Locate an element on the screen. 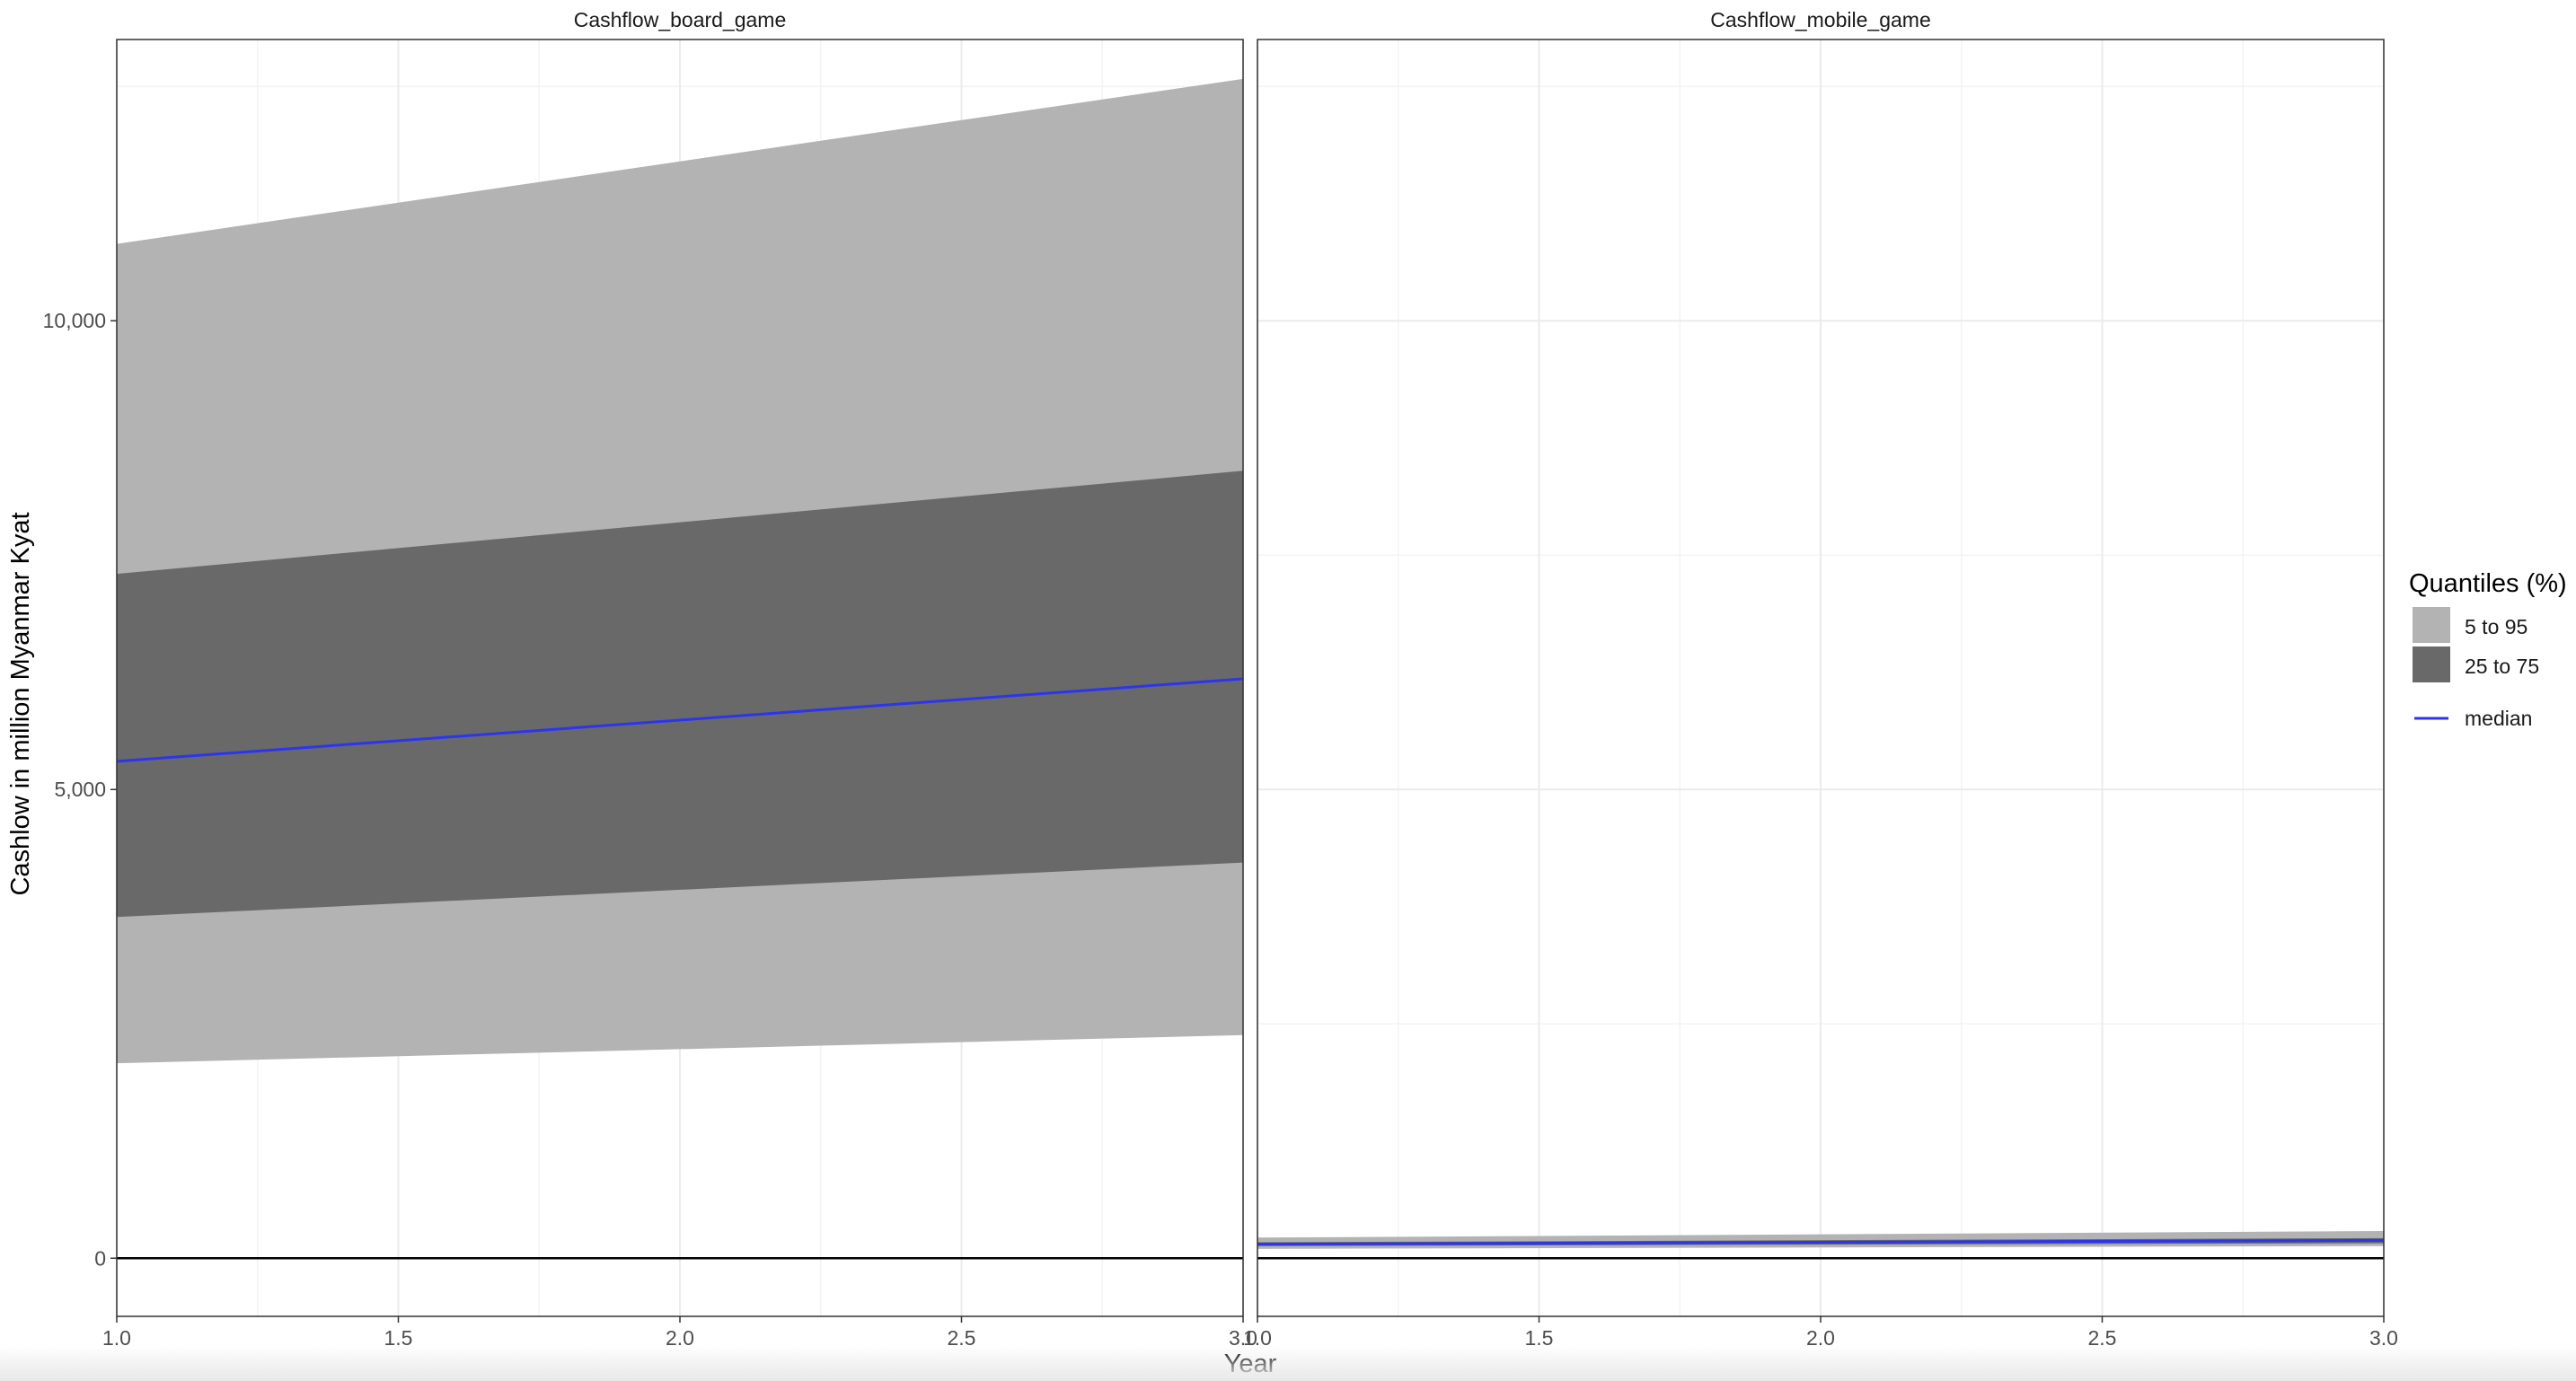 The height and width of the screenshot is (1381, 2576). legend: Quantiles (%) 5 to 95 25 to 75 median is located at coordinates (2488, 650).